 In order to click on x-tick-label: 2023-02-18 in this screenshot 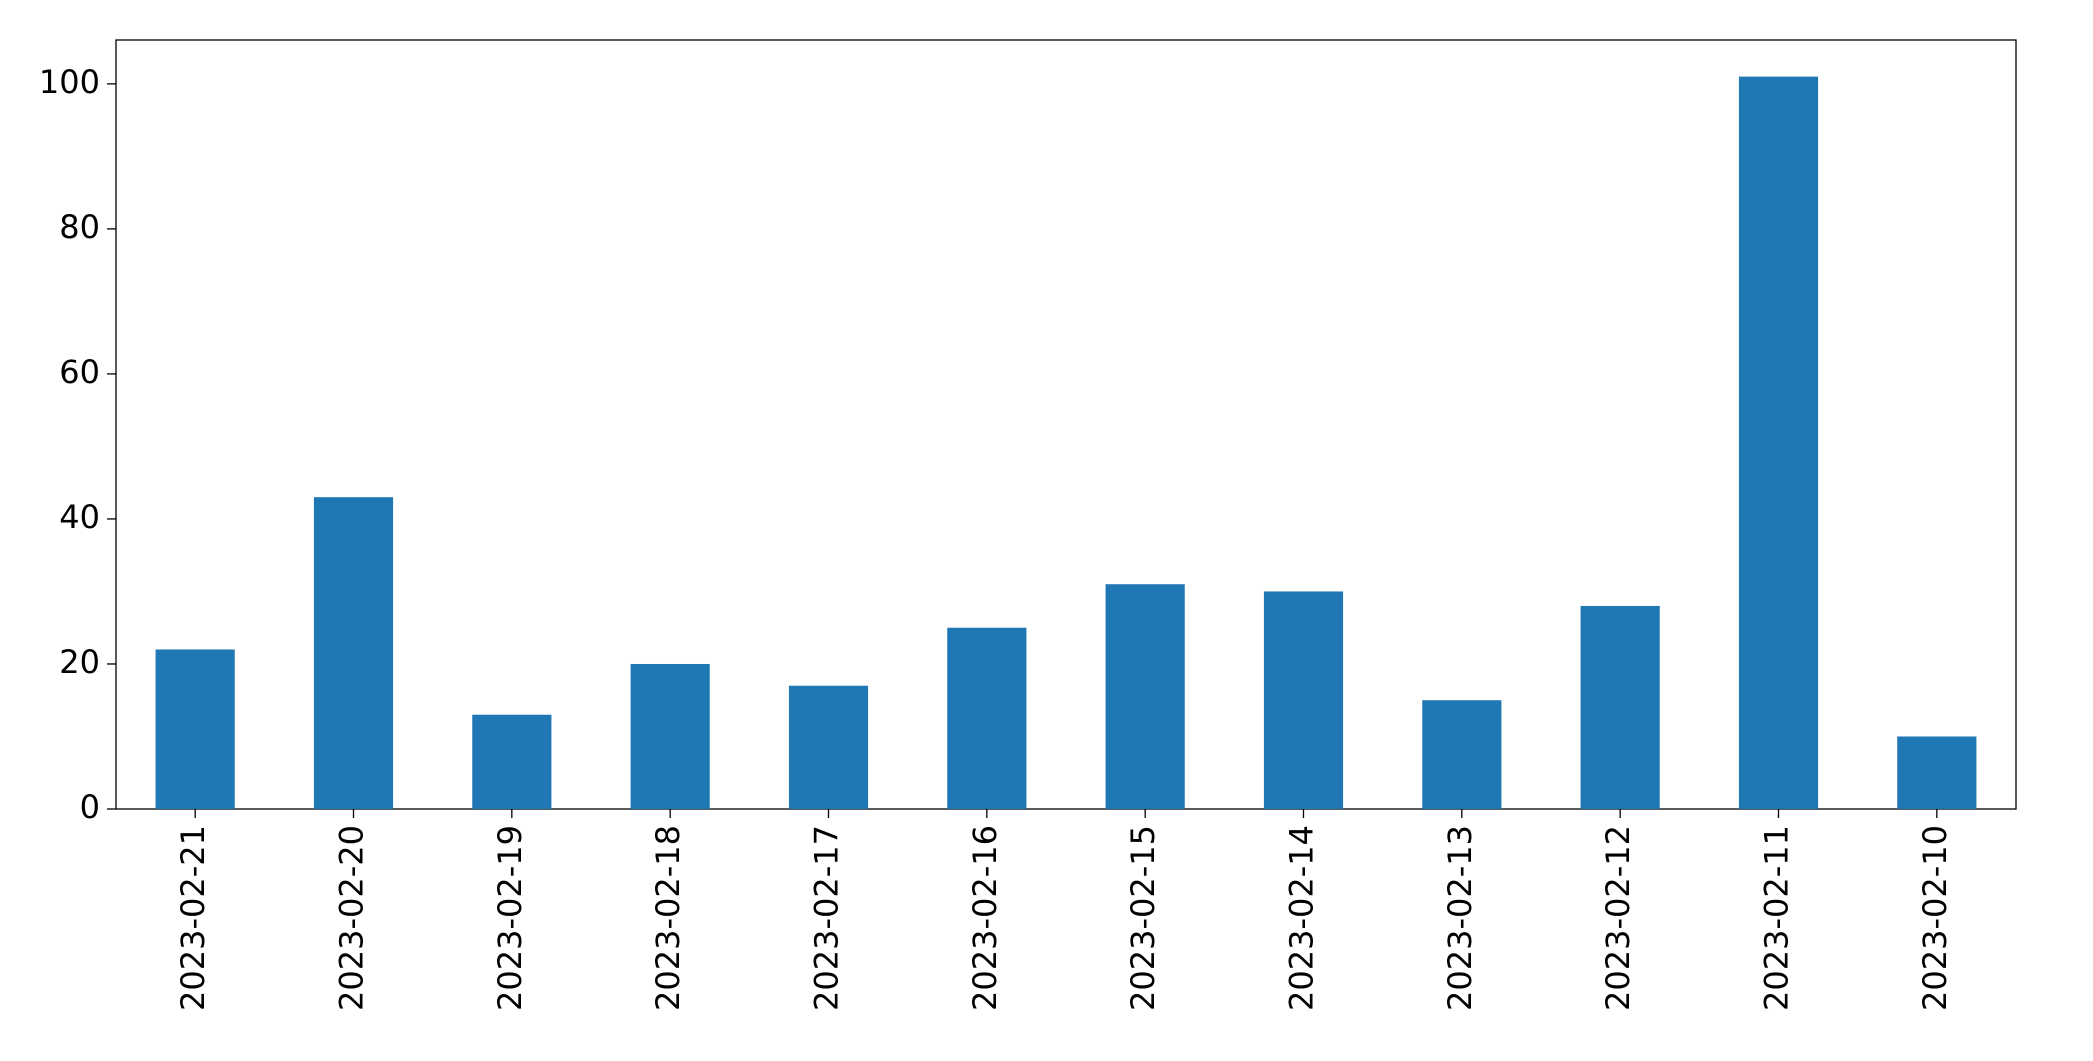, I will do `click(668, 918)`.